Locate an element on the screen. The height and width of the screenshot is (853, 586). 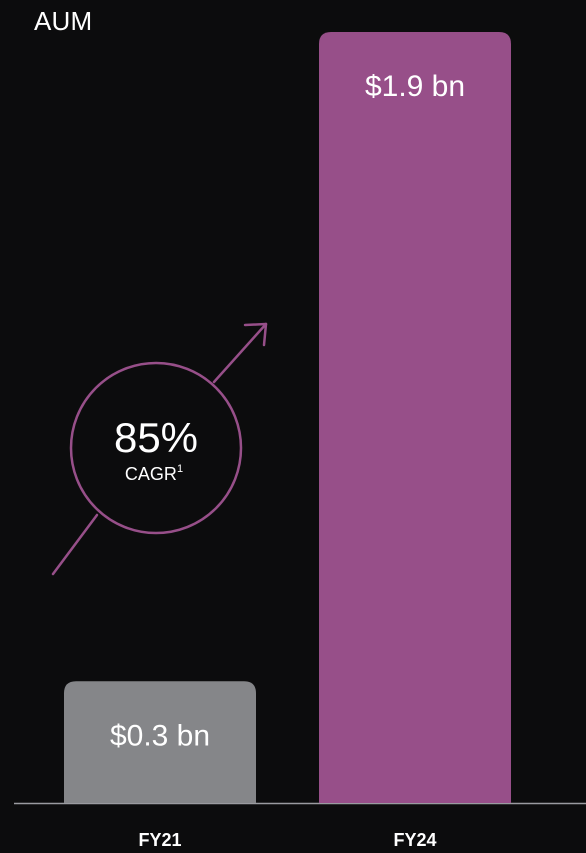
cagr-annotation: 85% CAGR1 is located at coordinates (159, 449).